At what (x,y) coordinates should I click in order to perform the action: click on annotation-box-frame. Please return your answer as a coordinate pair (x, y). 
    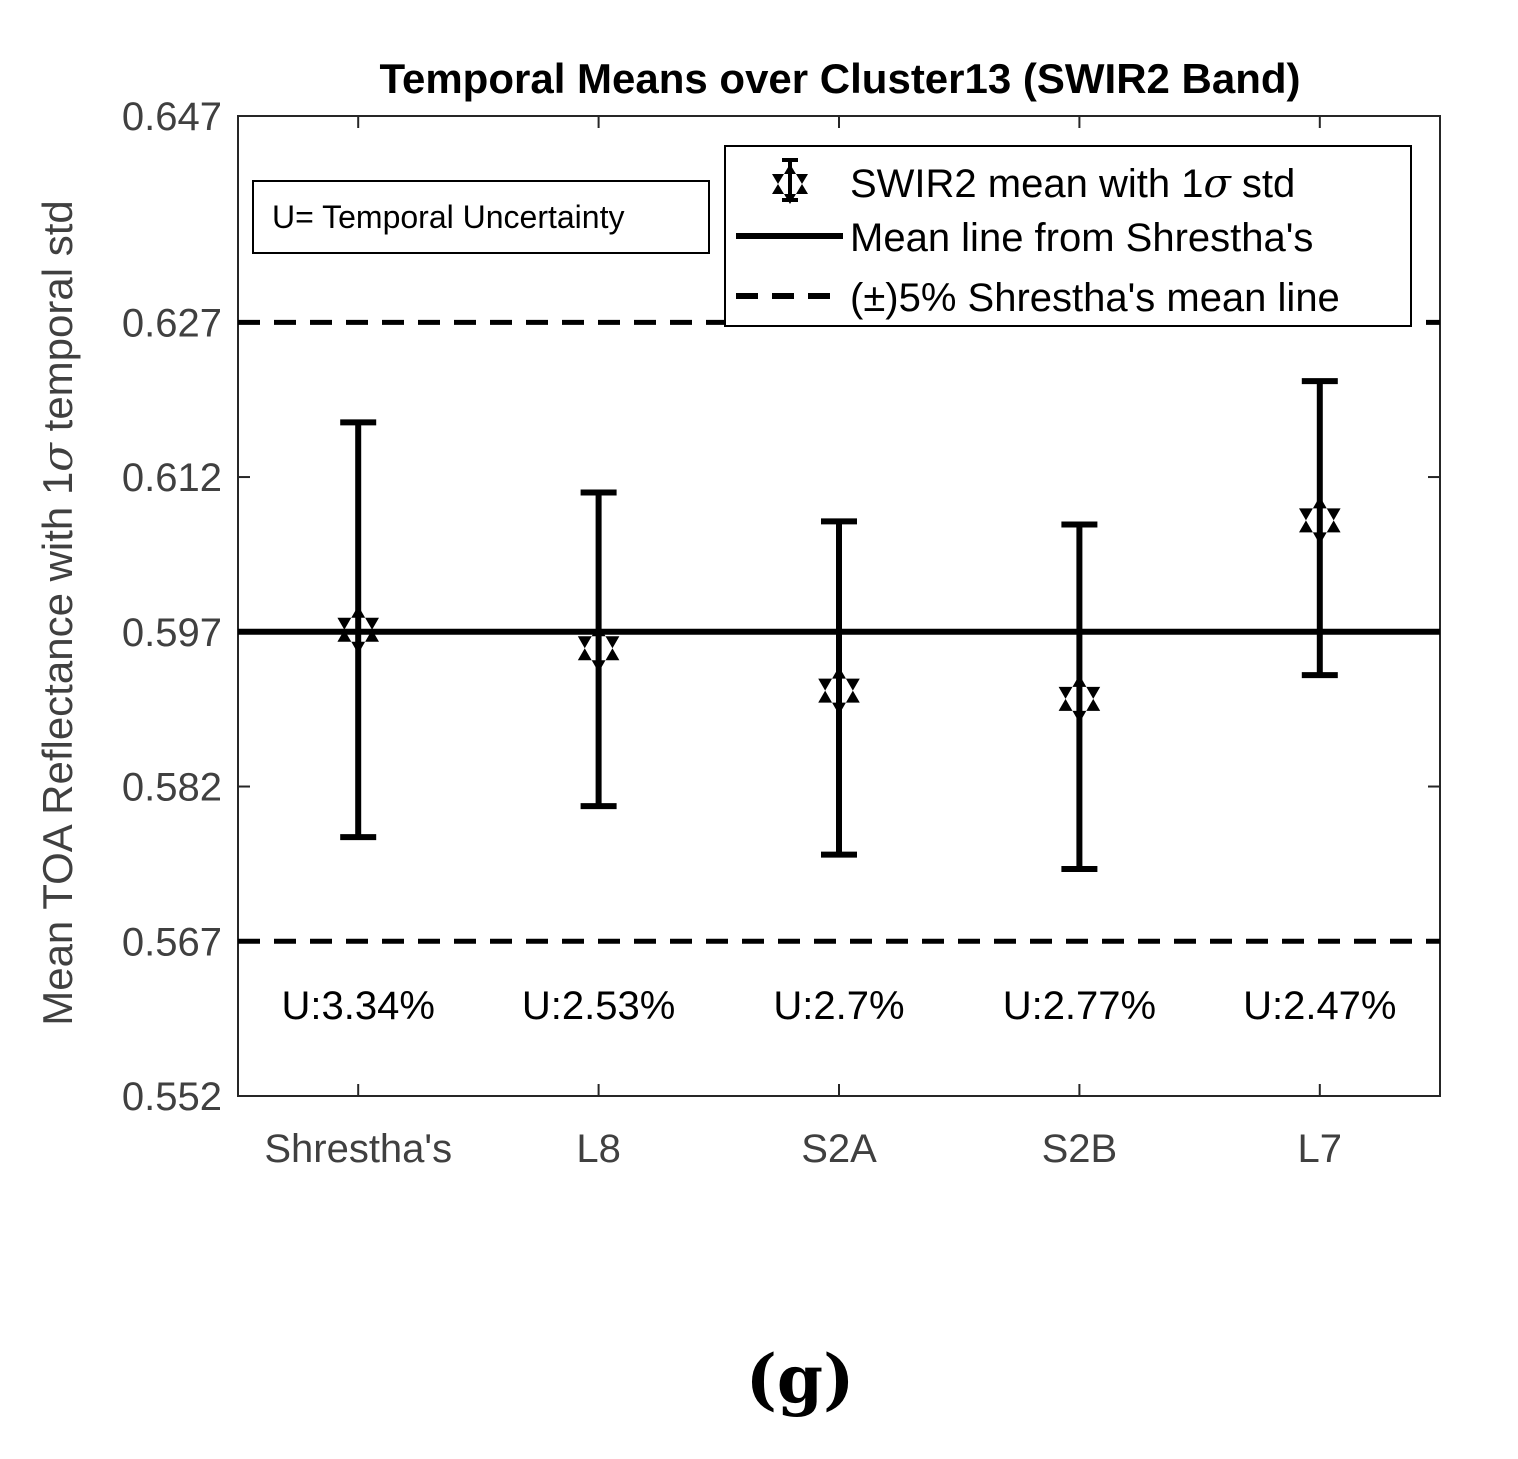
    Looking at the image, I should click on (481, 217).